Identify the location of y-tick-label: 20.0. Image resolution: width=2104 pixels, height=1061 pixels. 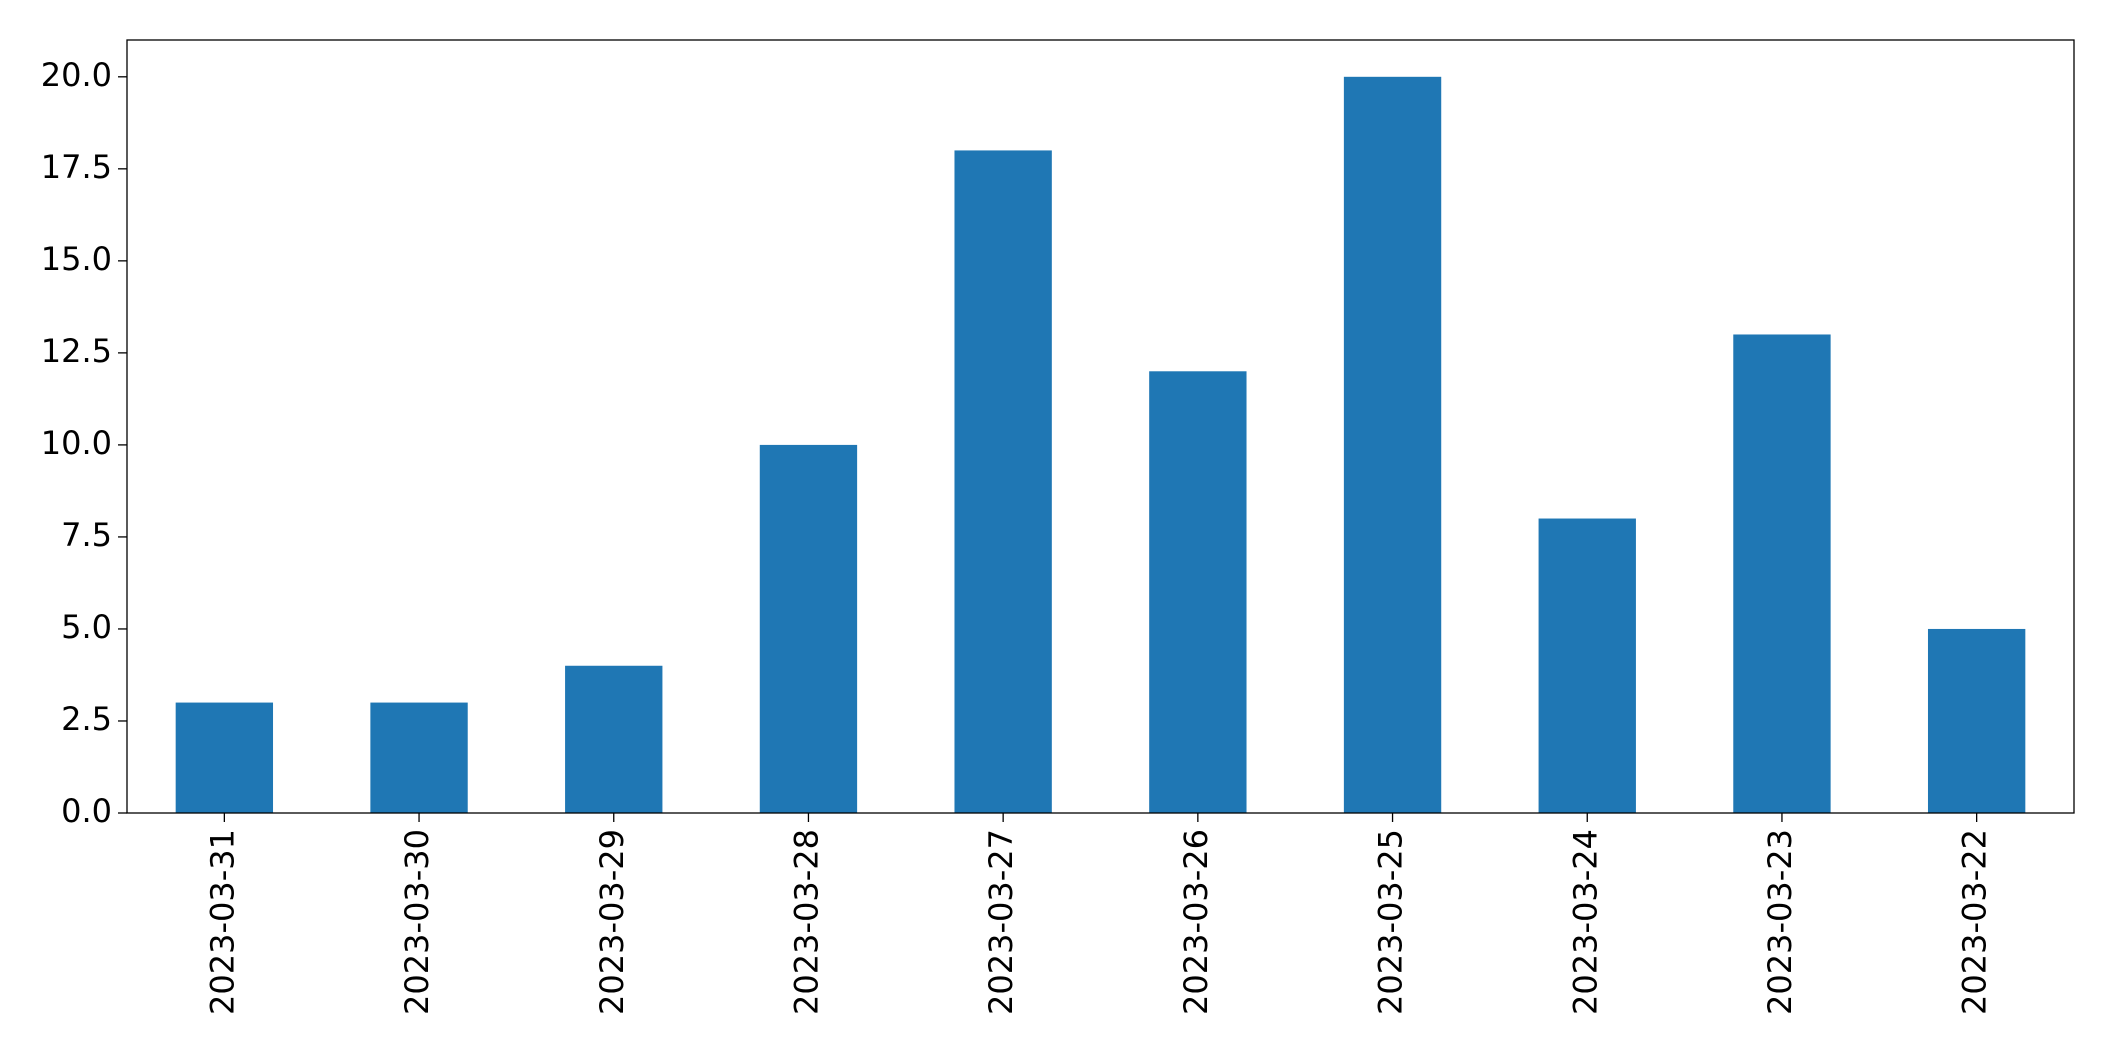
(76, 75).